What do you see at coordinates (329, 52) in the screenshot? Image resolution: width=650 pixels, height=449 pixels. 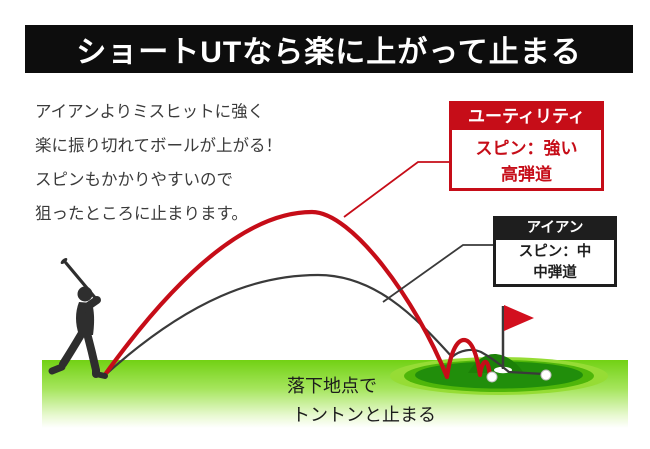 I see `header-title: ショートUTなら楽に上がって止まる` at bounding box center [329, 52].